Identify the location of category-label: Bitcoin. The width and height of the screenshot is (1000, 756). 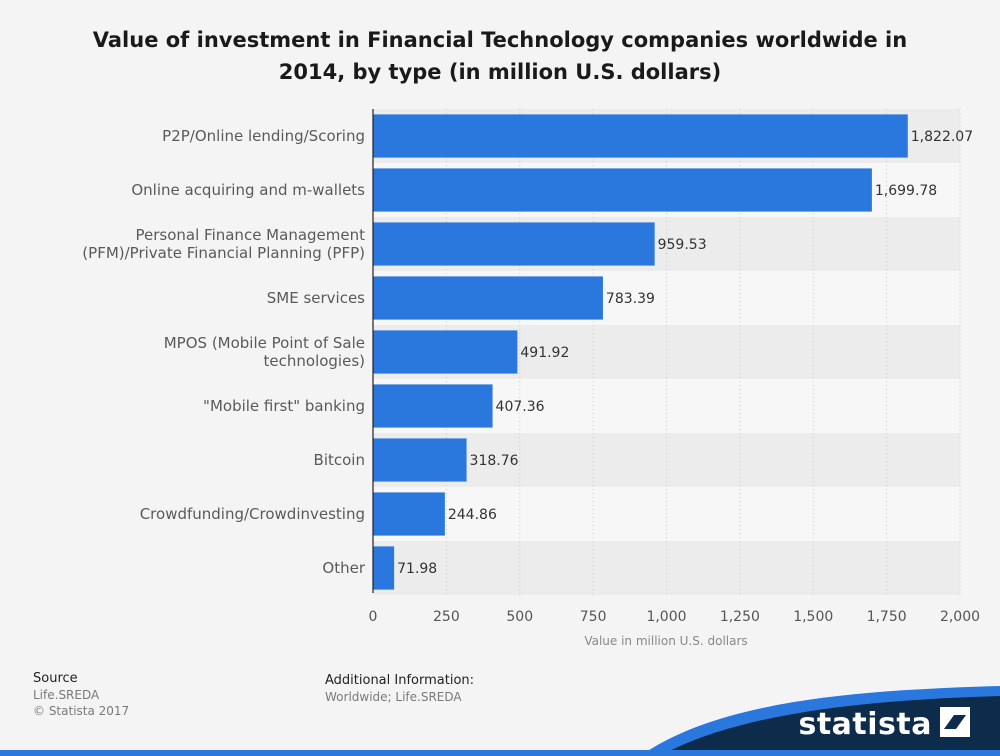
(339, 460).